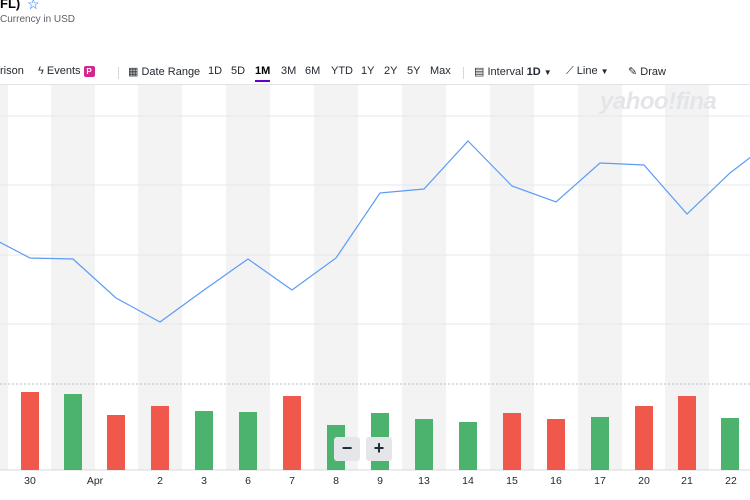  What do you see at coordinates (342, 71) in the screenshot?
I see `range-ytd: YTD` at bounding box center [342, 71].